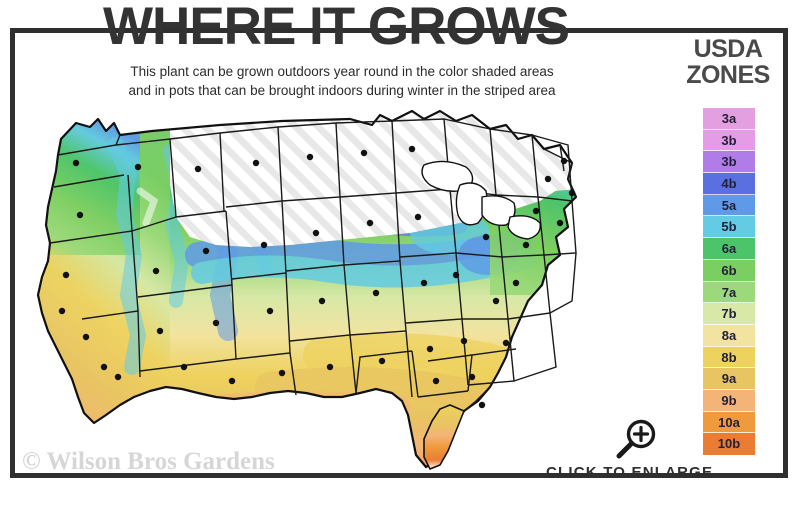 The width and height of the screenshot is (800, 517). I want to click on page-title: WHERE IT GROWS, so click(336, 28).